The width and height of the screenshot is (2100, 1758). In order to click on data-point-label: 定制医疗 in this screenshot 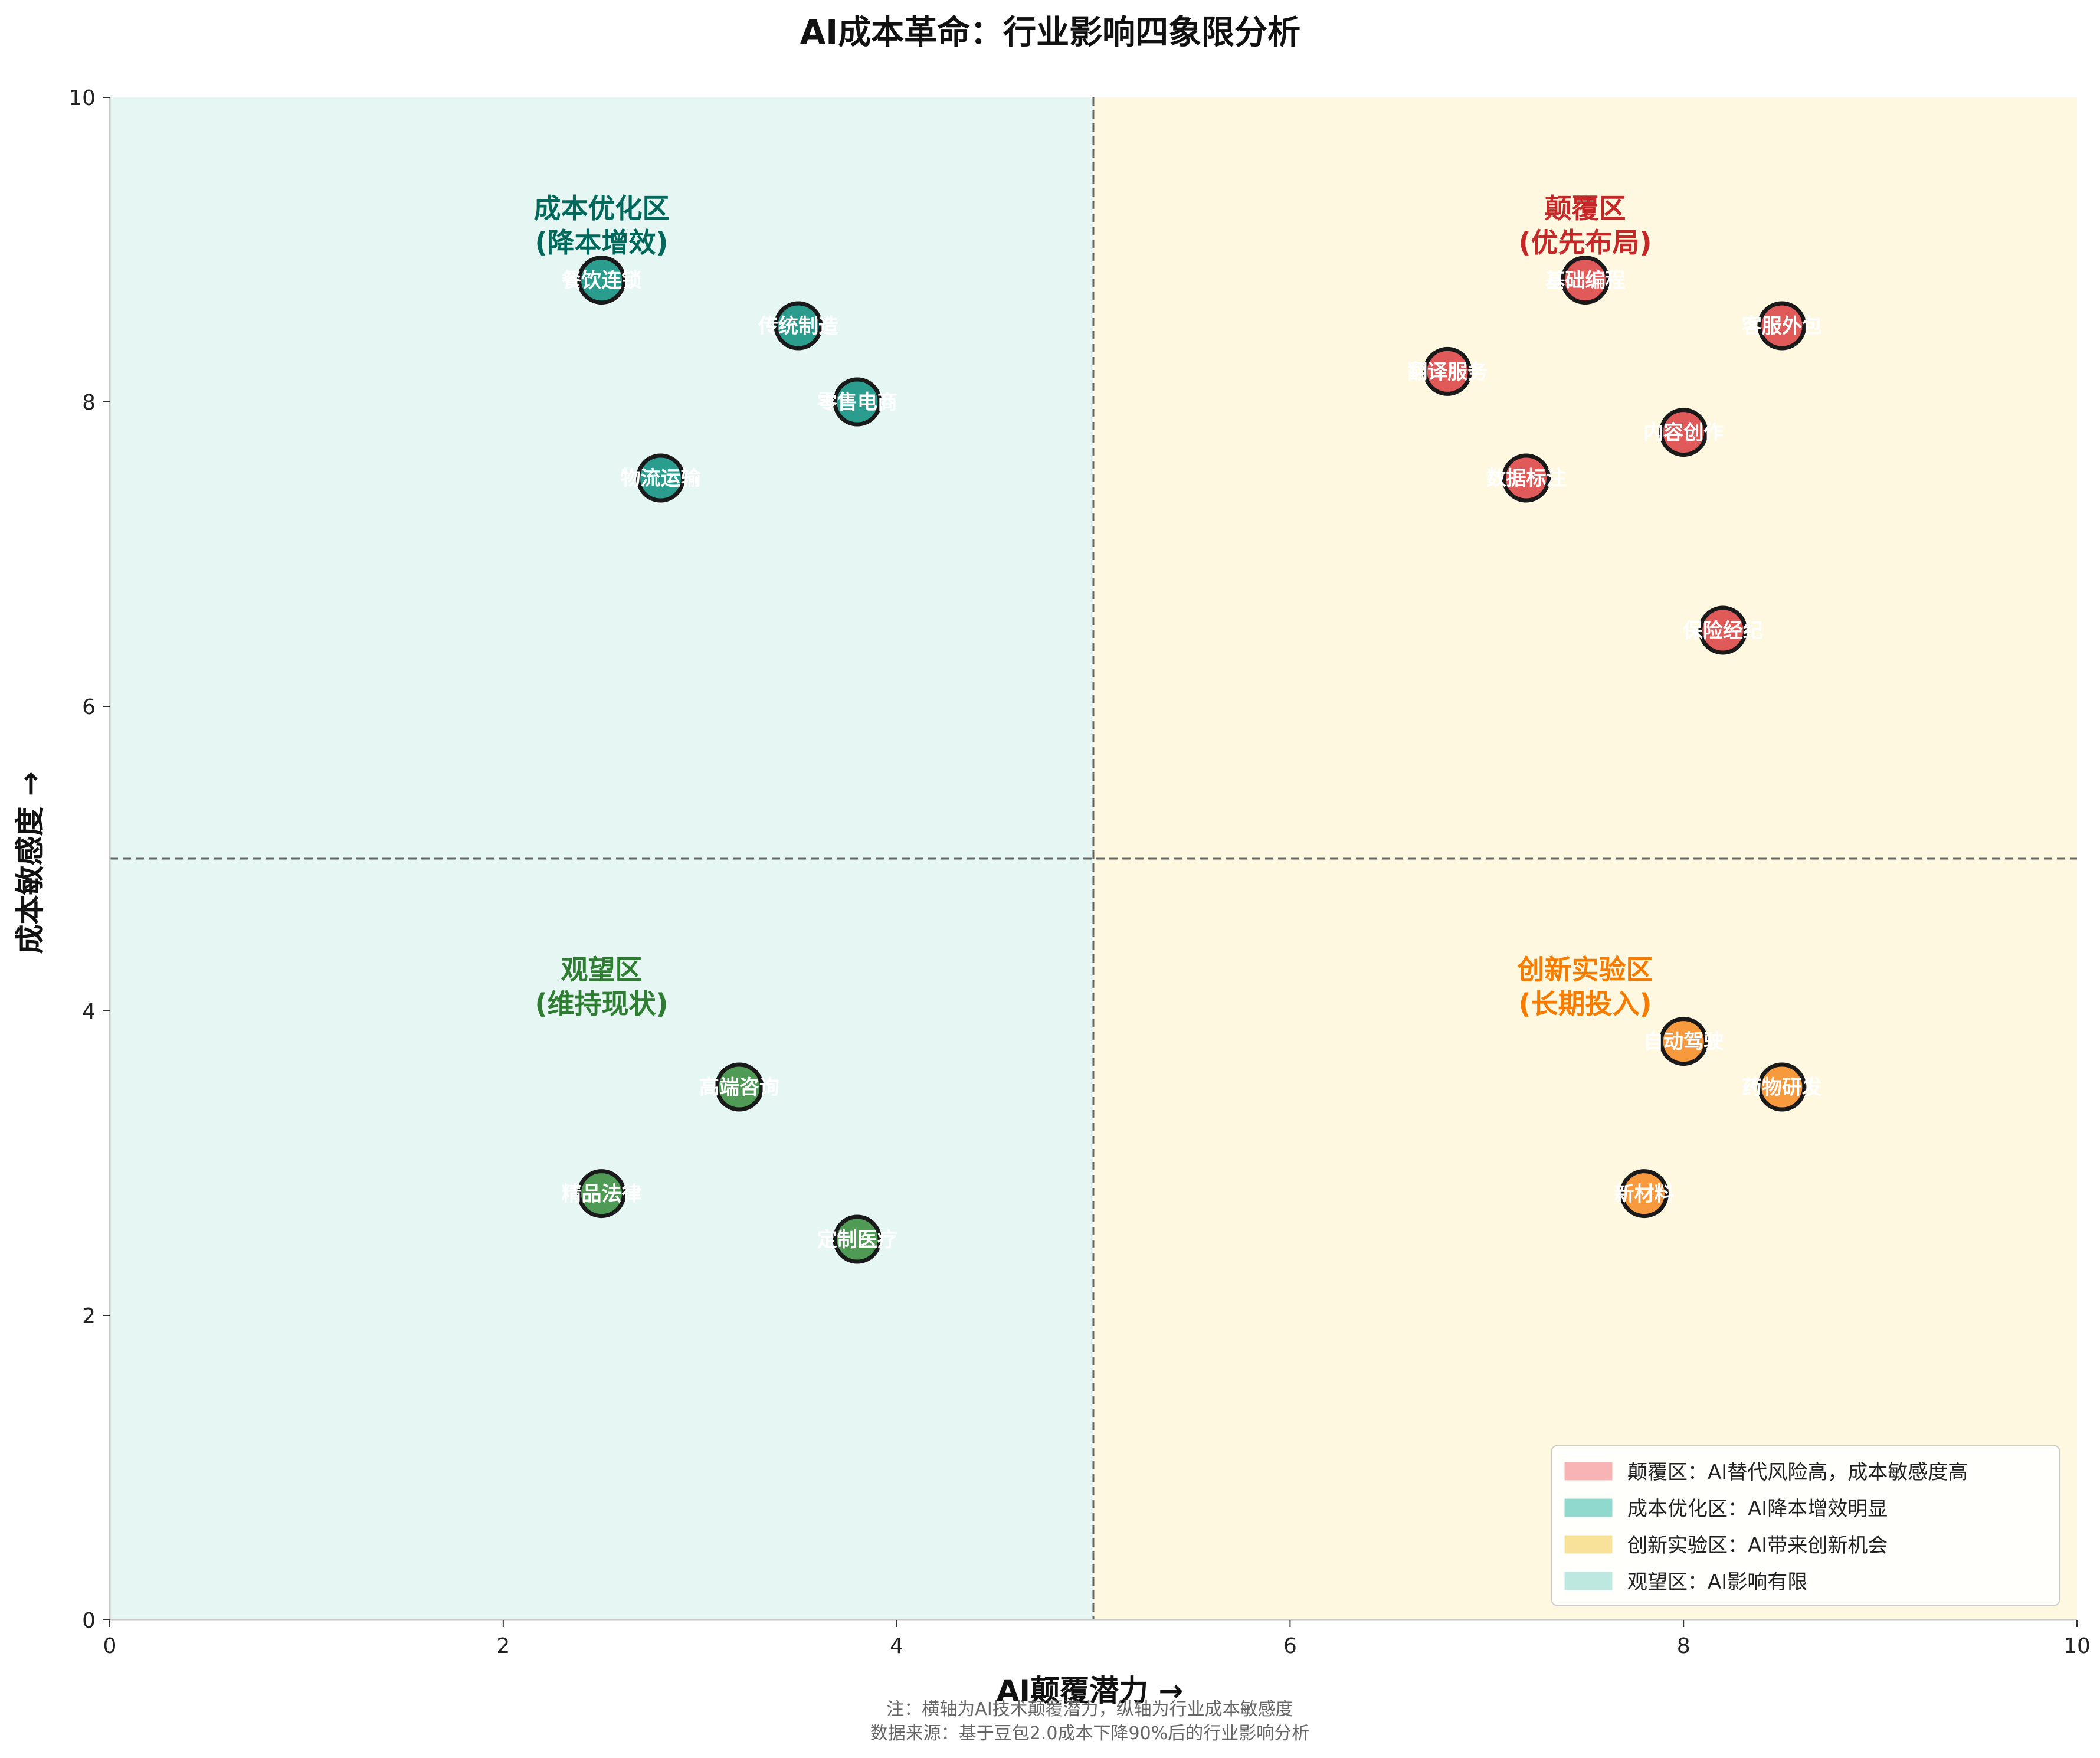, I will do `click(857, 1240)`.